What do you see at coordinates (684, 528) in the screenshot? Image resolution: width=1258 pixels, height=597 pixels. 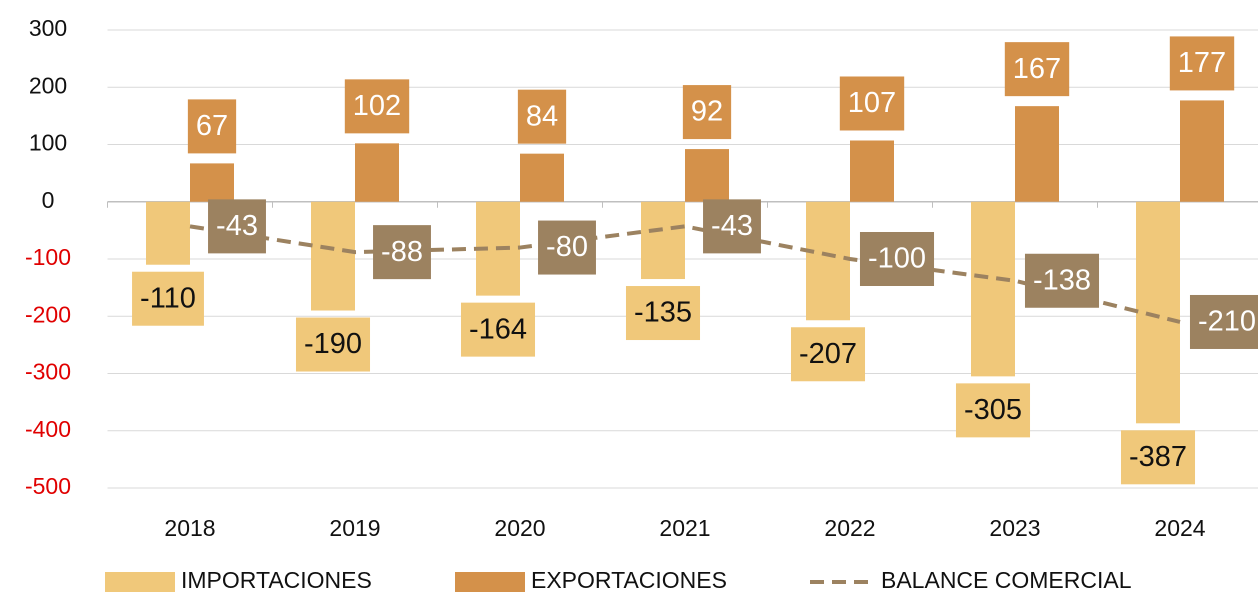 I see `x-tick-label: 2021` at bounding box center [684, 528].